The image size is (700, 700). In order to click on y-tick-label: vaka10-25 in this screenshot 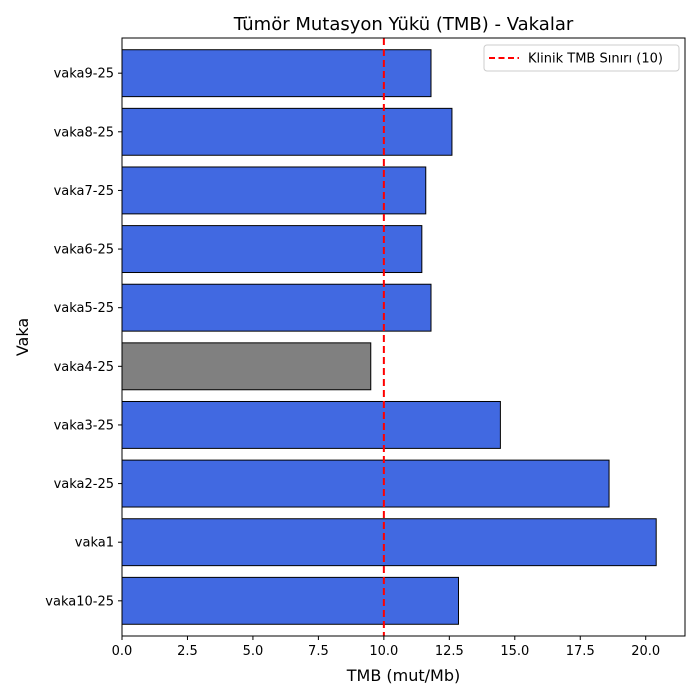, I will do `click(79, 601)`.